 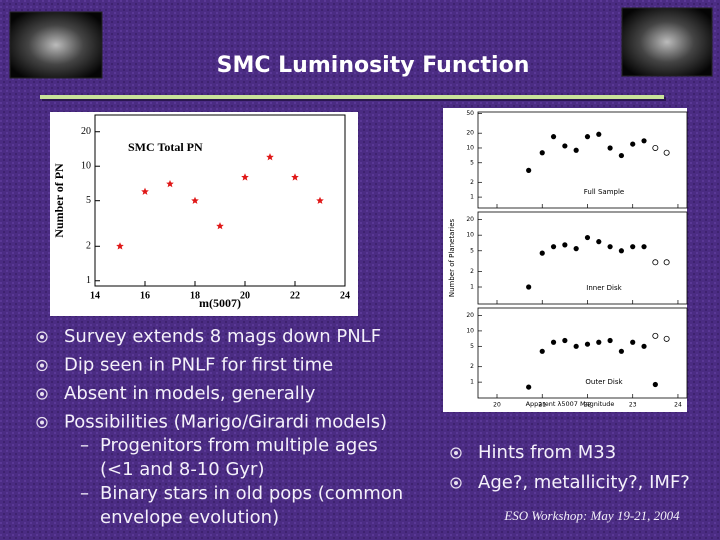 What do you see at coordinates (190, 393) in the screenshot?
I see `bullet-text: Absent in models, generally` at bounding box center [190, 393].